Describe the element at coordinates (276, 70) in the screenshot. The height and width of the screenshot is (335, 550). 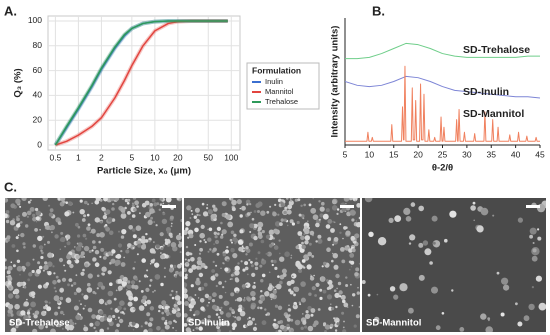
I see `legend-title: Formulation` at that location.